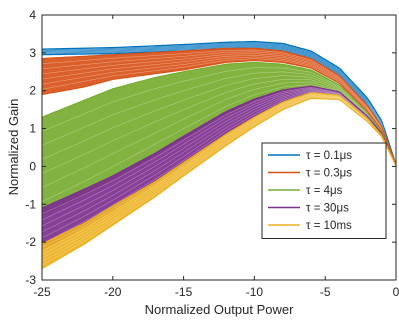 The width and height of the screenshot is (399, 320). I want to click on legend-label: τ = 30μs, so click(327, 209).